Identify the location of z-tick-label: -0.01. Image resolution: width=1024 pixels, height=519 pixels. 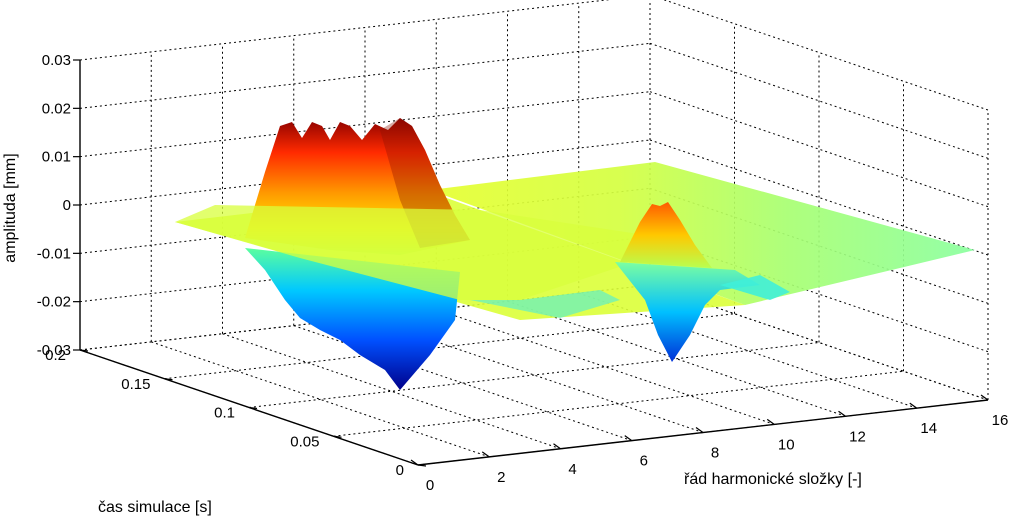
(54, 253).